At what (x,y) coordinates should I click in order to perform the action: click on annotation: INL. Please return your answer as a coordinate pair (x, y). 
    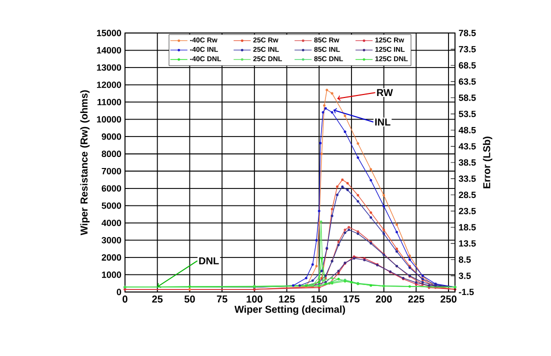
    Looking at the image, I should click on (382, 122).